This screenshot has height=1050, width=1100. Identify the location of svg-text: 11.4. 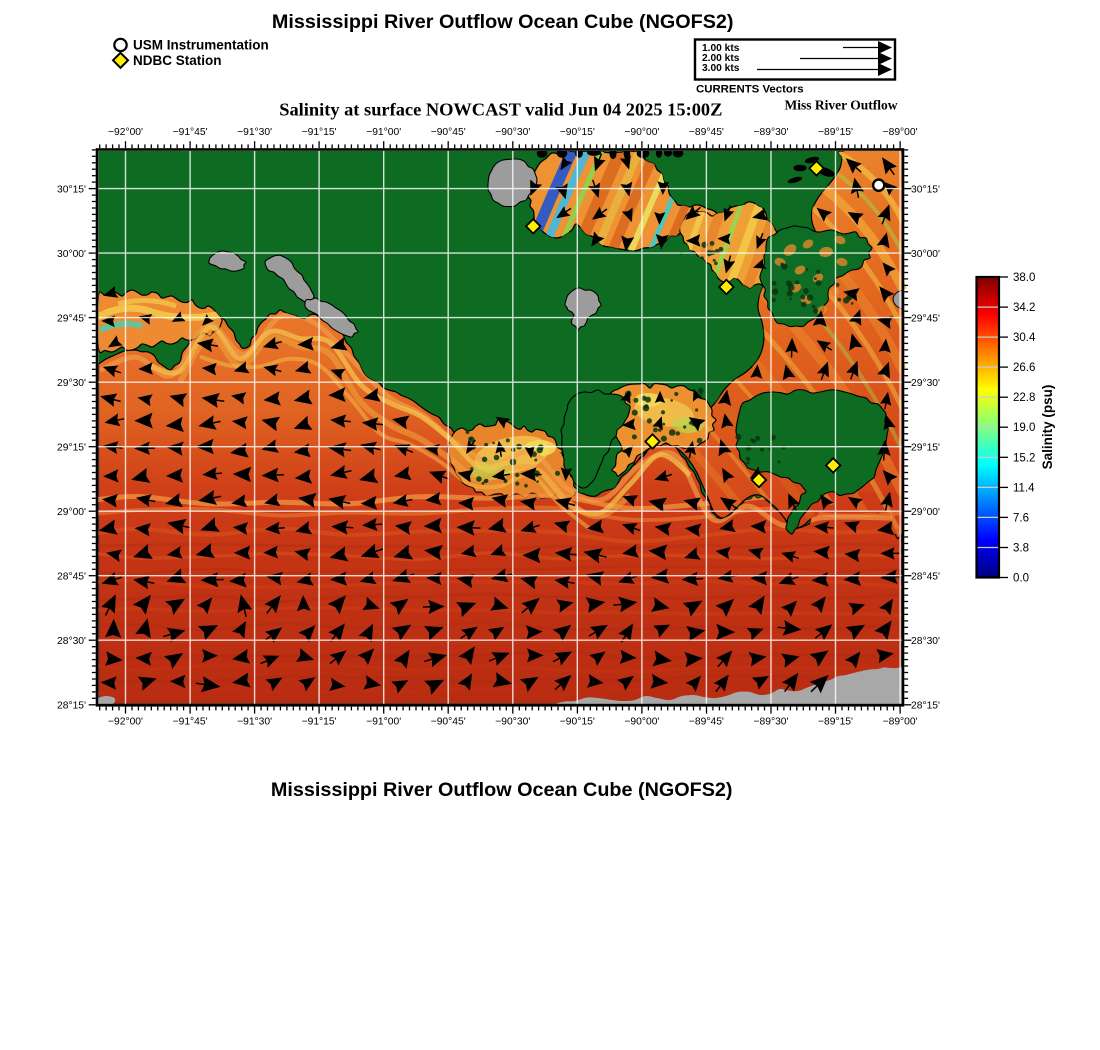
(1024, 488).